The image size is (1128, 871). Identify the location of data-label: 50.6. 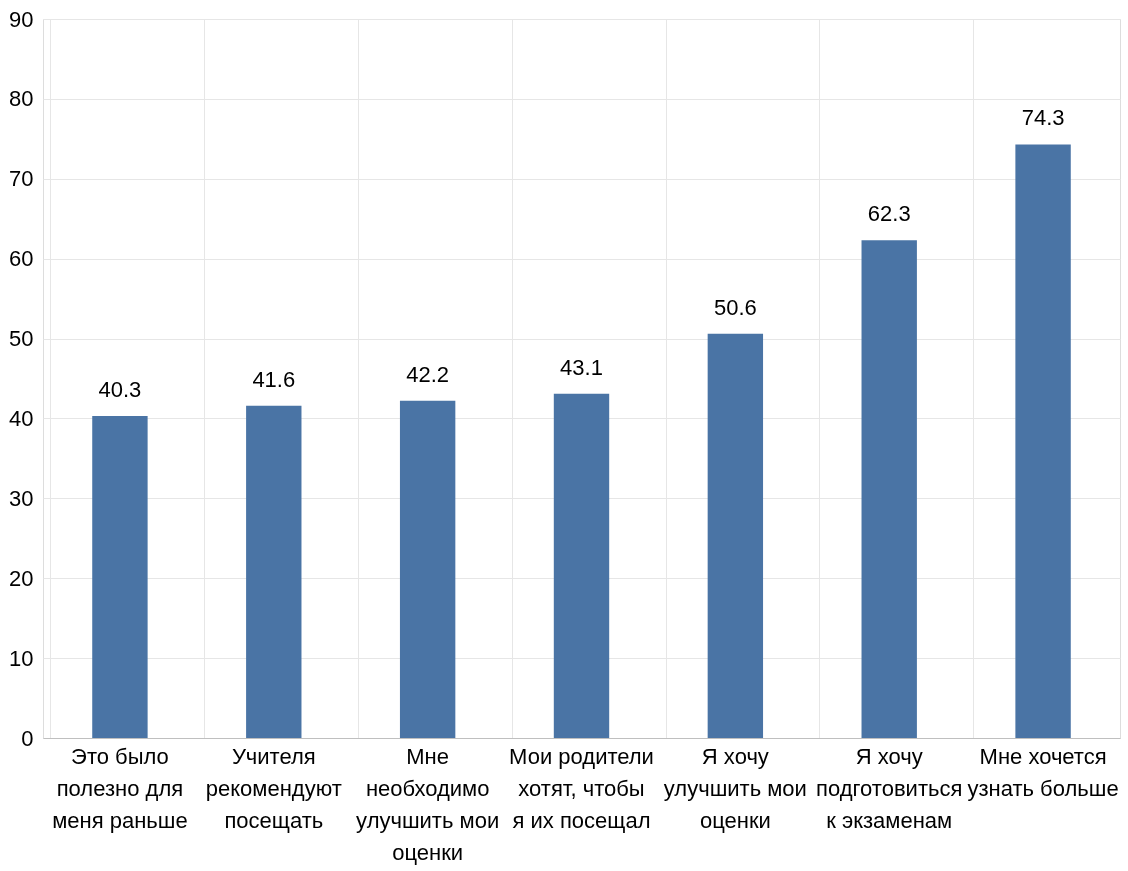
(735, 307).